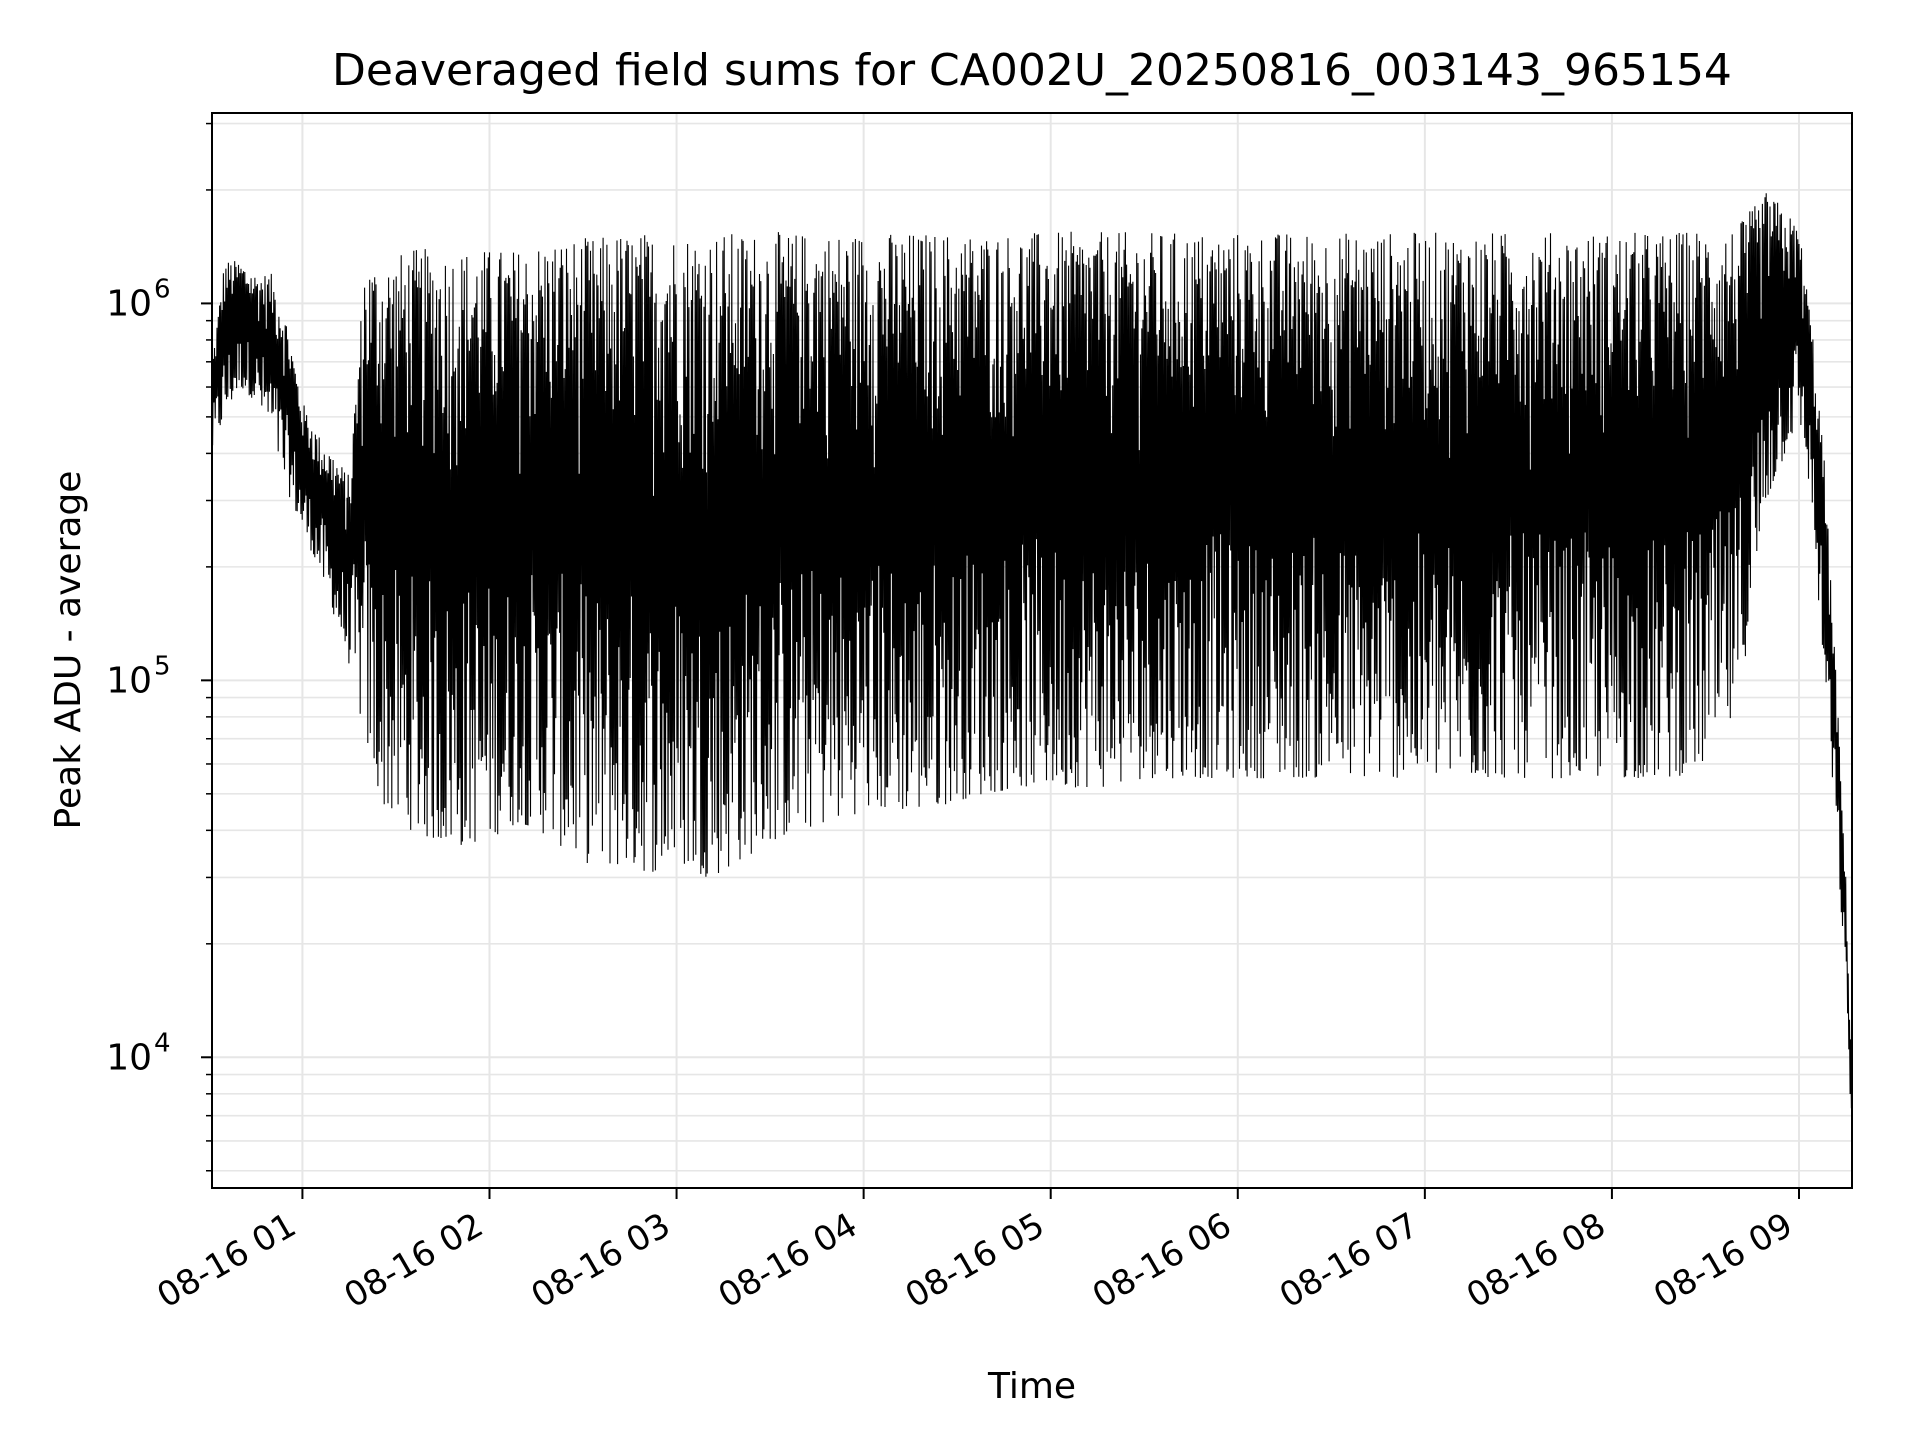 The width and height of the screenshot is (1920, 1440). What do you see at coordinates (162, 289) in the screenshot?
I see `y-tick-exponent: 6` at bounding box center [162, 289].